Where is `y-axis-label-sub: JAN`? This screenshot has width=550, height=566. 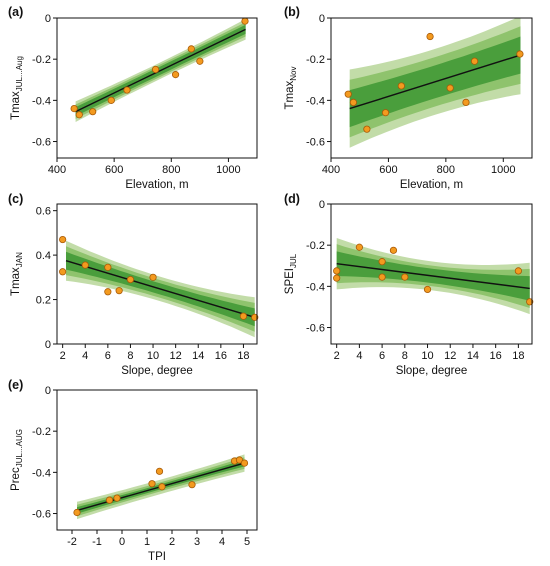 y-axis-label-sub: JAN is located at coordinates (19, 259).